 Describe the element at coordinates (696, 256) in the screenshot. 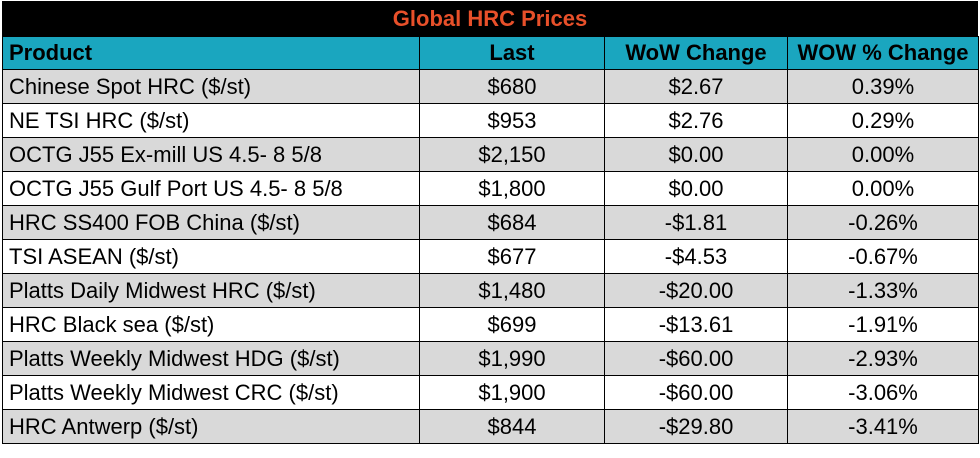

I see `cell-wow-change: -$4.53` at that location.